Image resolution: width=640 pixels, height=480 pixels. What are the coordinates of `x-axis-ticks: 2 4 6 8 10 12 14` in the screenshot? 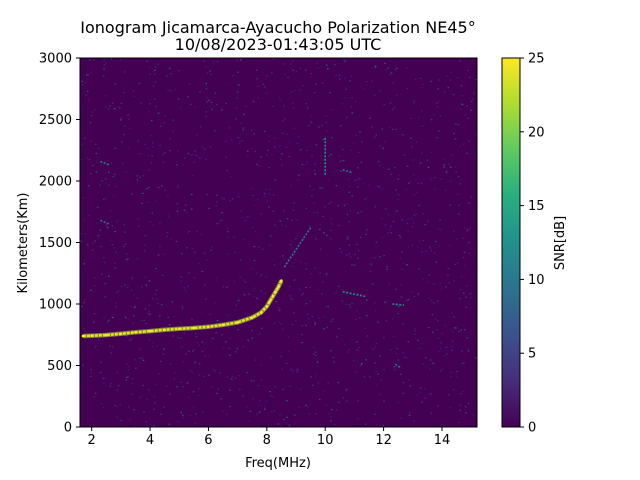 It's located at (269, 437).